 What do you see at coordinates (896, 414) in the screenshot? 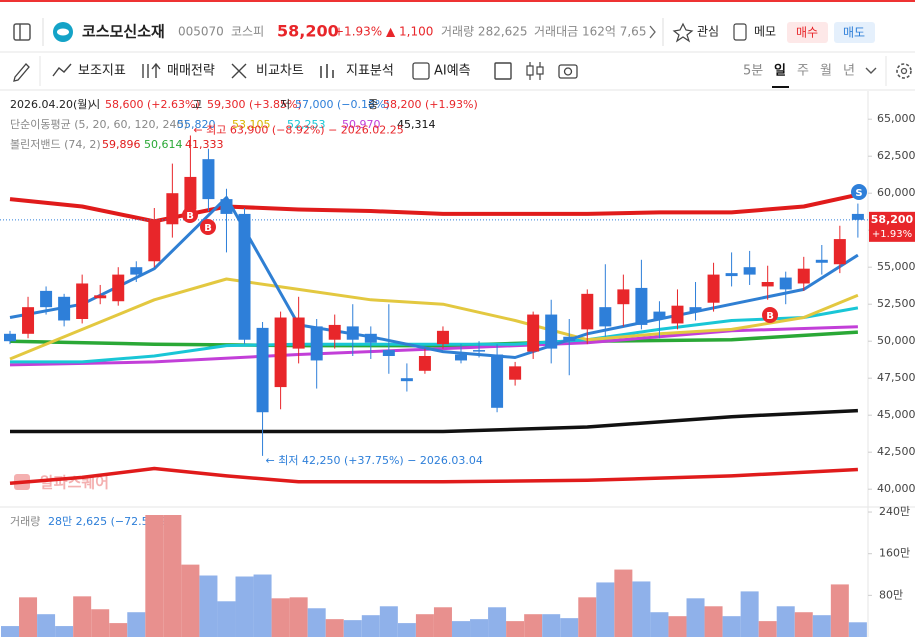
I see `y-tick-label: 45,000` at bounding box center [896, 414].